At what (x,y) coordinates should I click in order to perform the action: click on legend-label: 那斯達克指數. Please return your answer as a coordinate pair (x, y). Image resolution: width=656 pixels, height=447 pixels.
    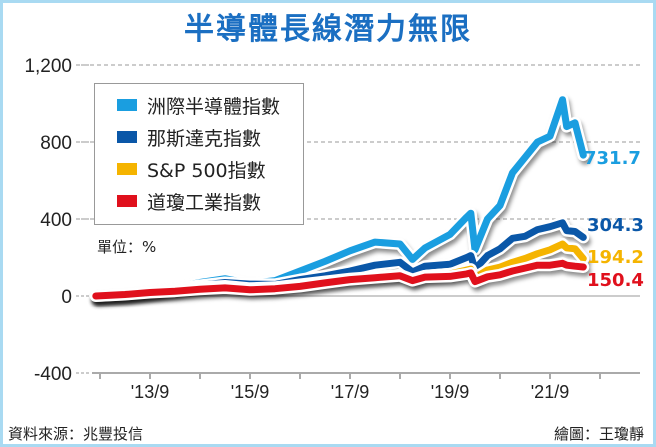
    Looking at the image, I should click on (204, 138).